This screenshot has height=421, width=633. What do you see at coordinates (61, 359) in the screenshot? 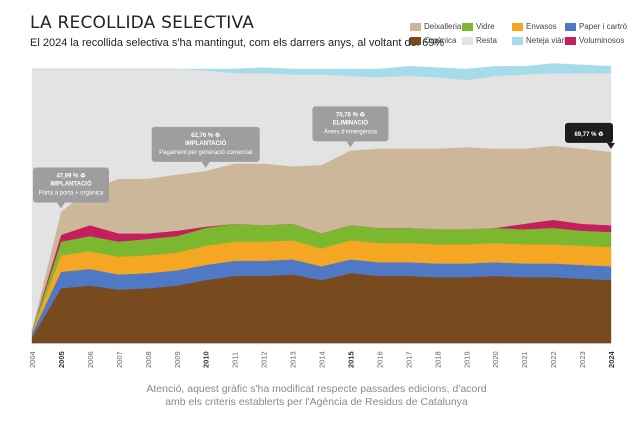
I see `x-tick-label: 2005` at bounding box center [61, 359].